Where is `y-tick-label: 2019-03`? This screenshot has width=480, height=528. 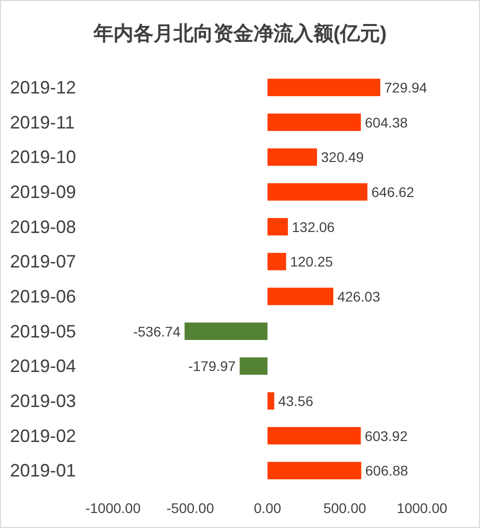 y-tick-label: 2019-03 is located at coordinates (43, 400).